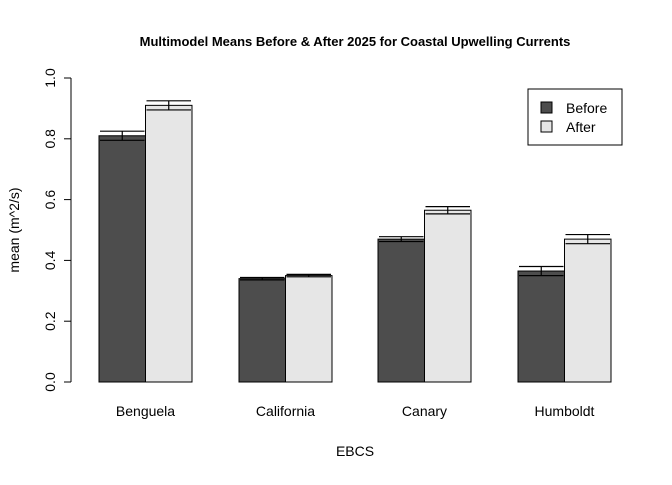  Describe the element at coordinates (565, 411) in the screenshot. I see `x-tick-label: Humboldt` at that location.